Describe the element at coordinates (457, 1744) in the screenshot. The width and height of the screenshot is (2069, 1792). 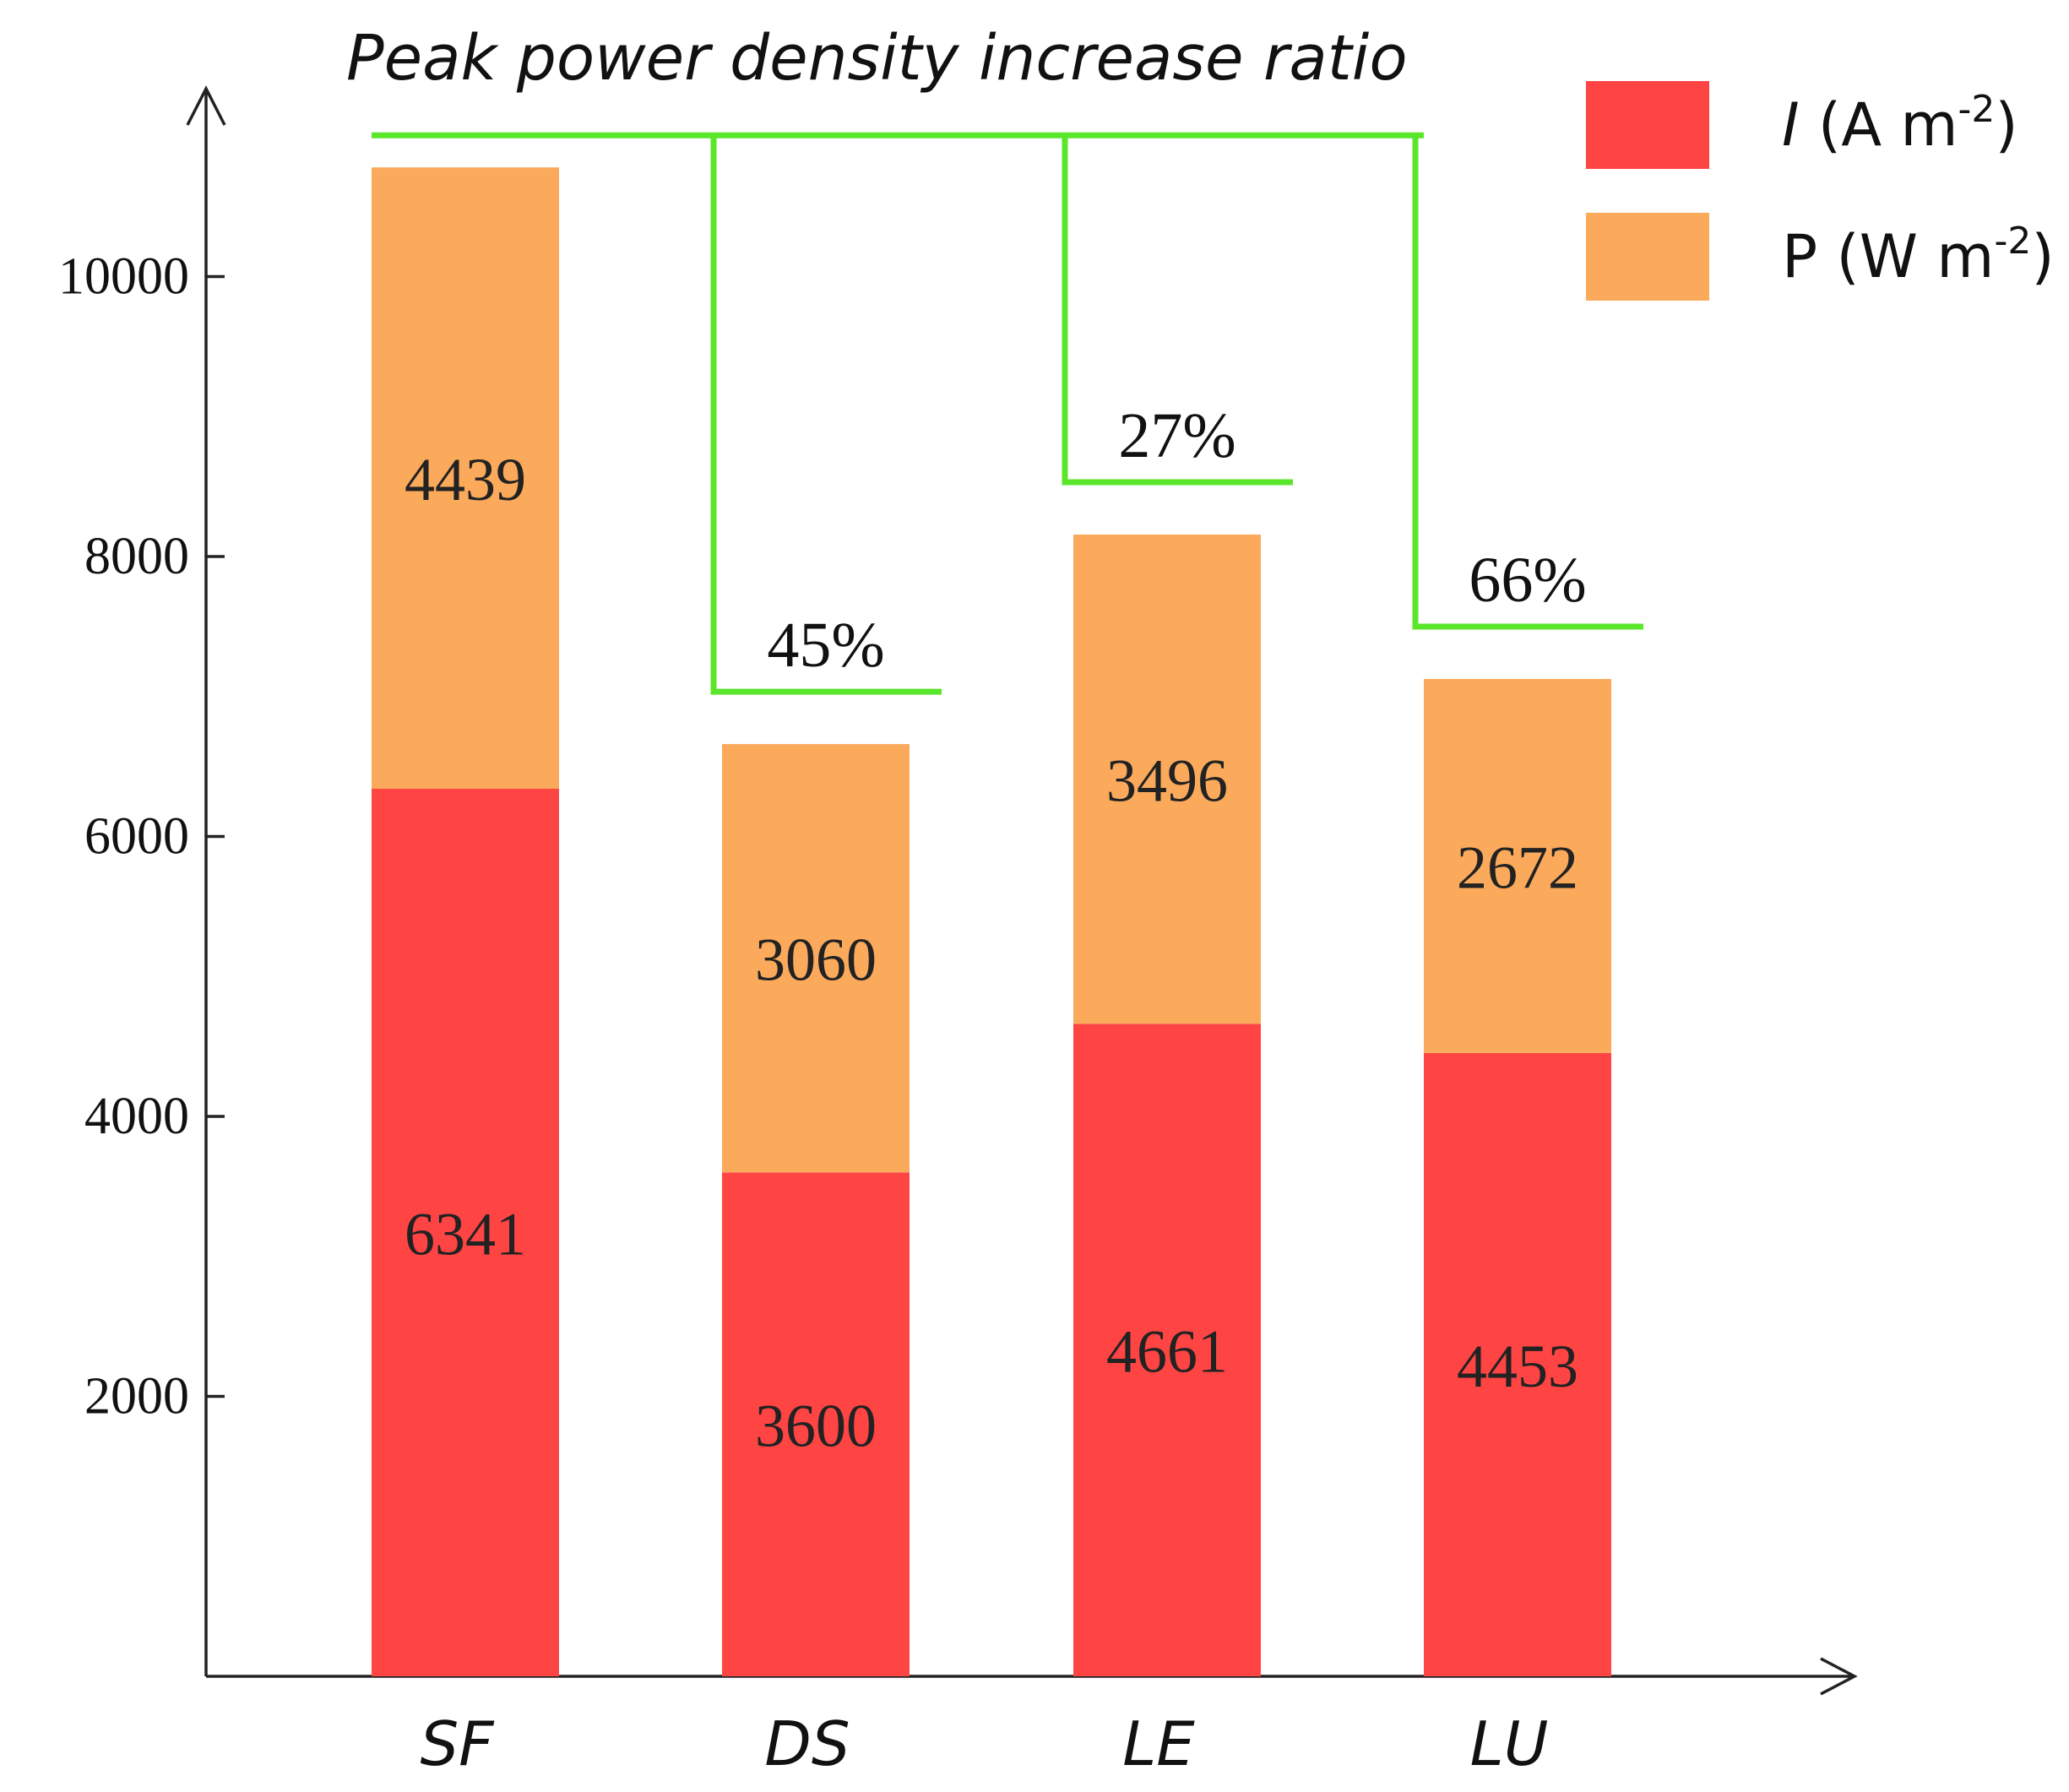
I see `x-category-label: SF` at that location.